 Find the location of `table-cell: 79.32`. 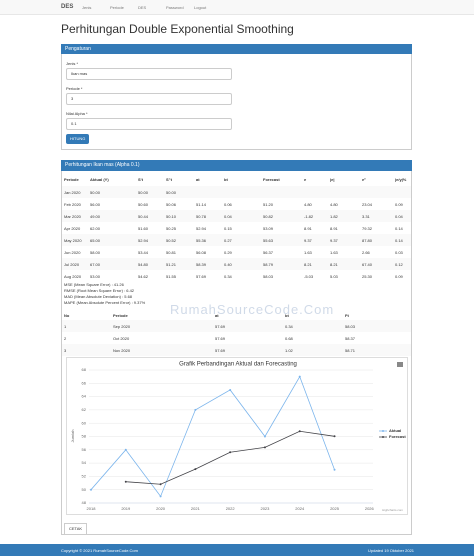

table-cell: 79.32 is located at coordinates (367, 228).